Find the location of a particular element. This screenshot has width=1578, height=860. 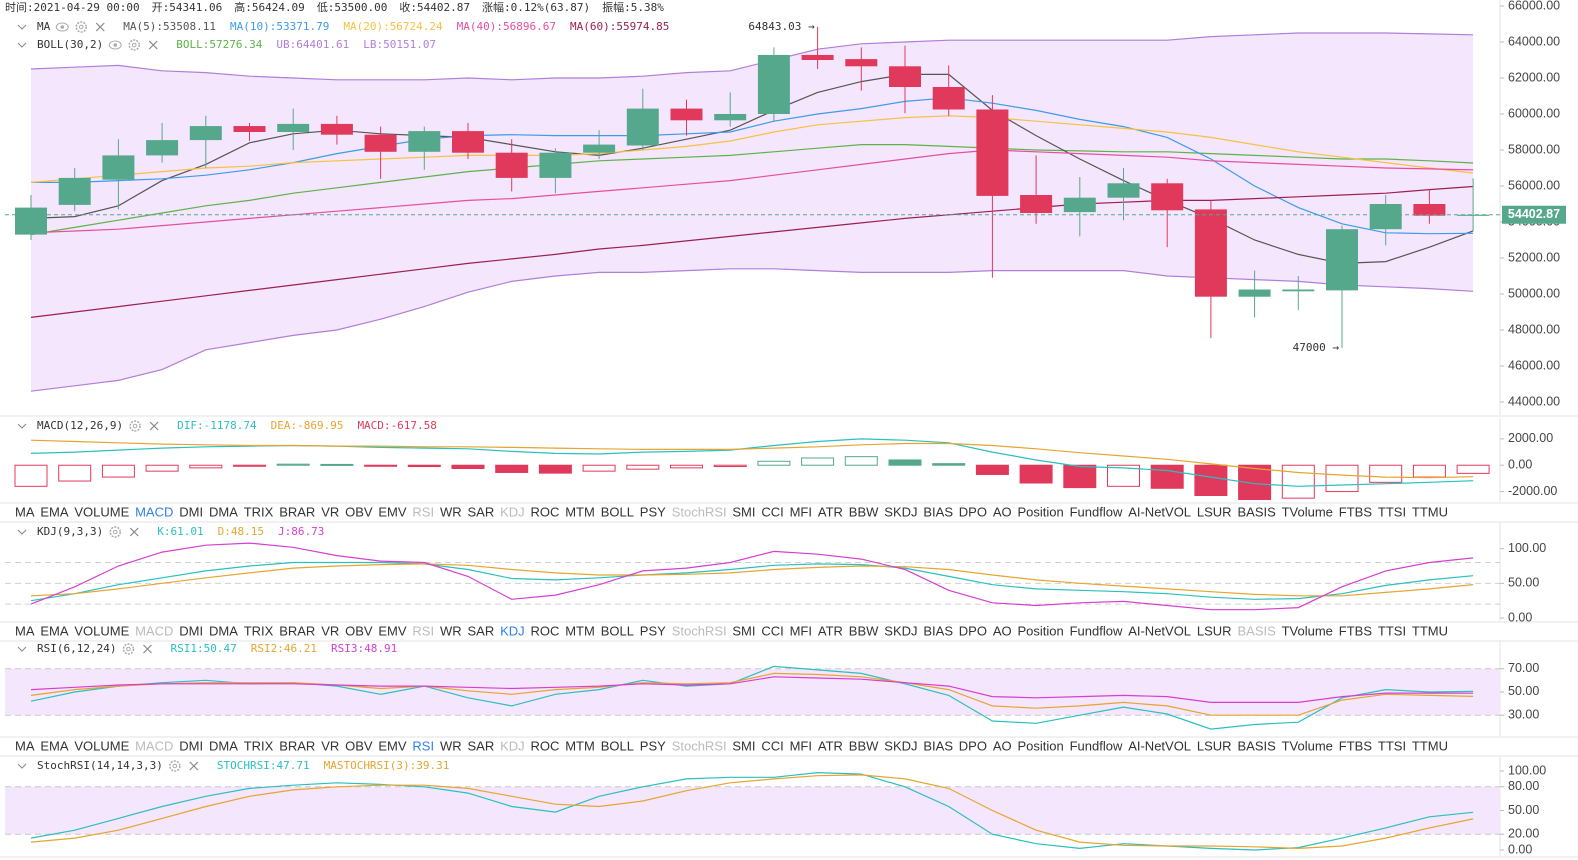

indicator-tab: CCI is located at coordinates (772, 511).